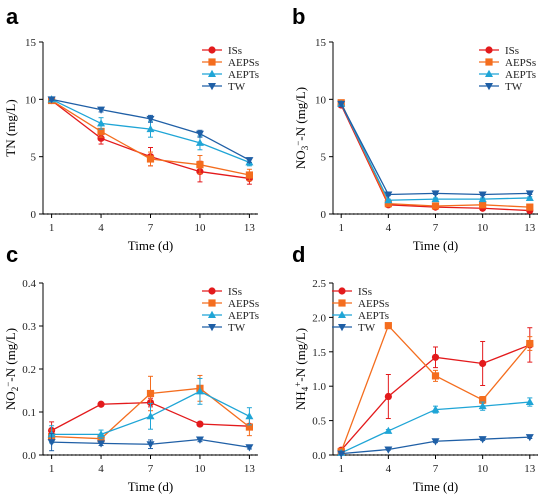 The height and width of the screenshot is (503, 550). What do you see at coordinates (319, 353) in the screenshot?
I see `y-tick-label: 1.5` at bounding box center [319, 353].